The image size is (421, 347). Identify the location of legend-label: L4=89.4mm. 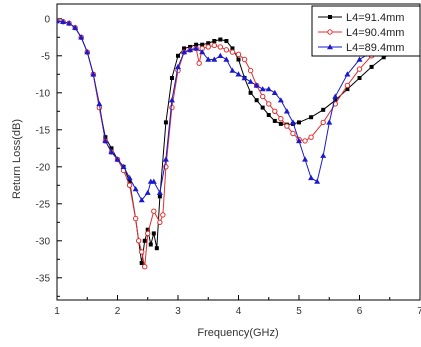
(375, 48).